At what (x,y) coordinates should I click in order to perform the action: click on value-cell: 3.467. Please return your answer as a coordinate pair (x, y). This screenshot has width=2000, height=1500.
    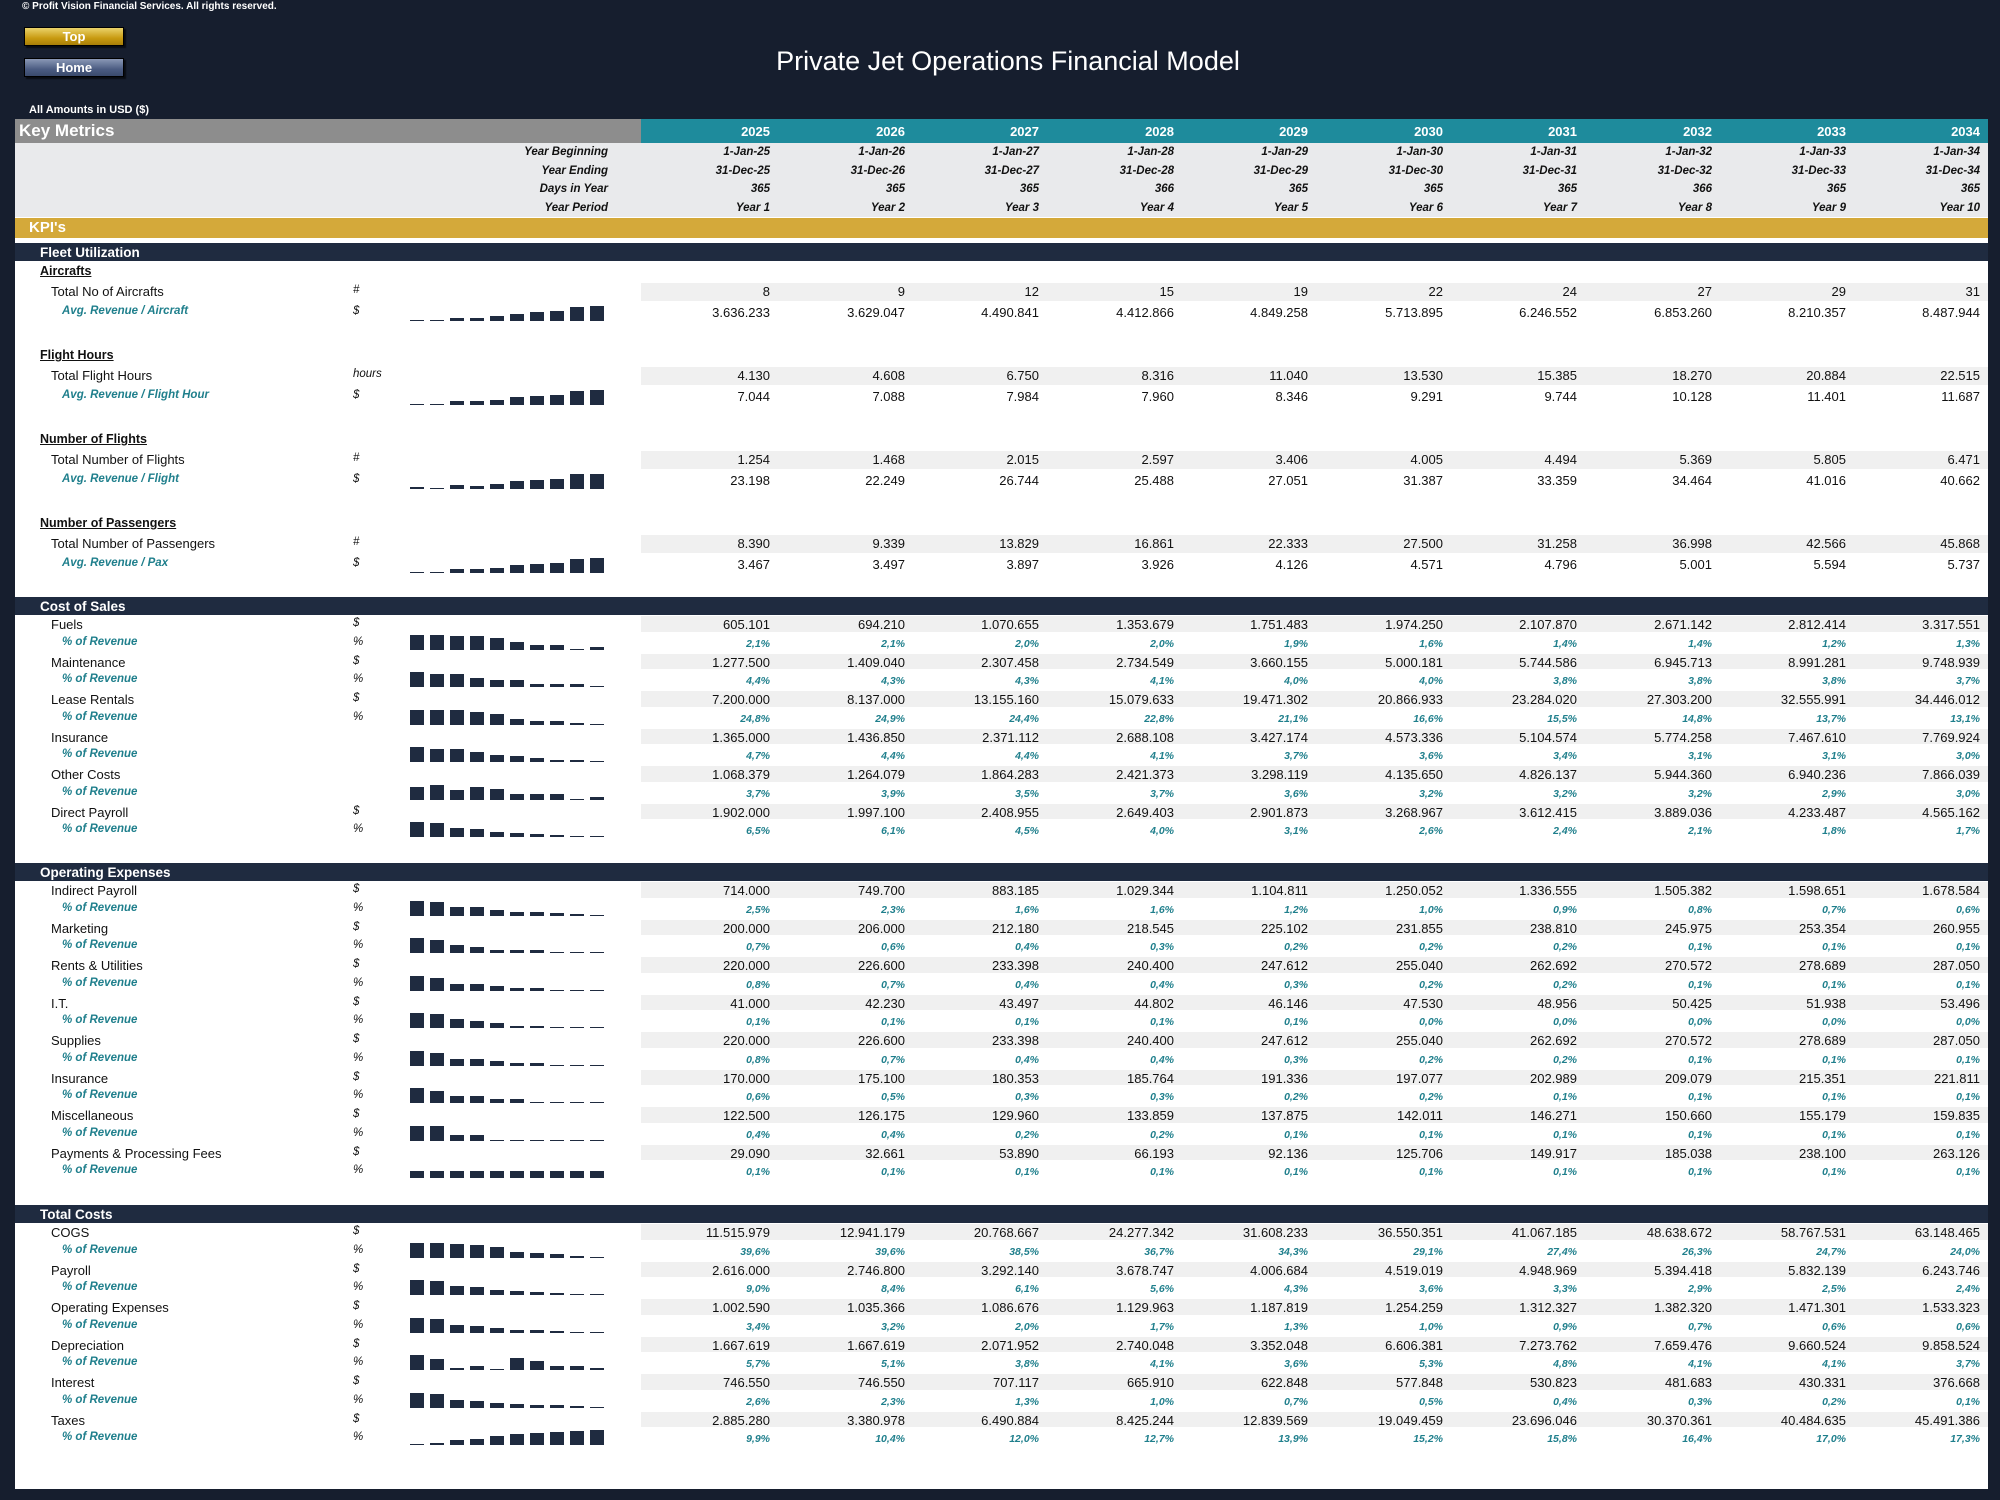
    Looking at the image, I should click on (753, 564).